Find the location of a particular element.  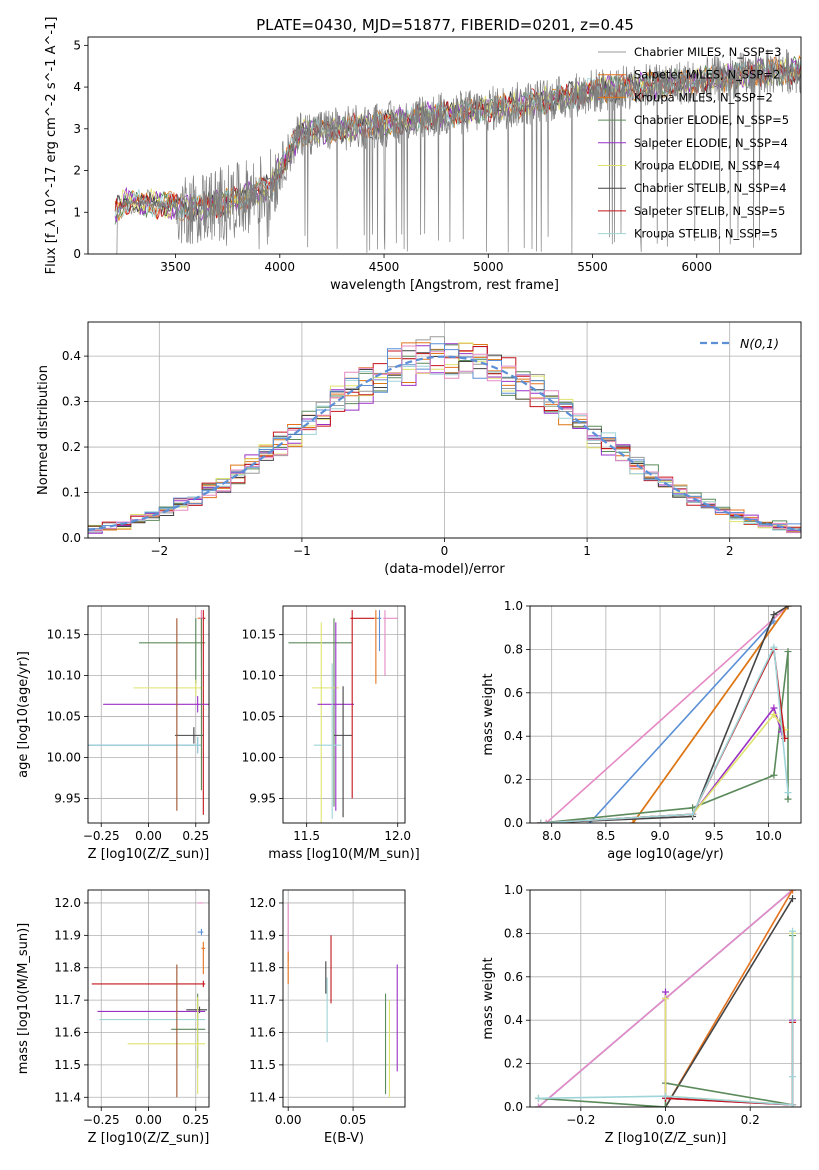

legend-label-2: Kroupa MILES, N_SSP=2 is located at coordinates (703, 97).